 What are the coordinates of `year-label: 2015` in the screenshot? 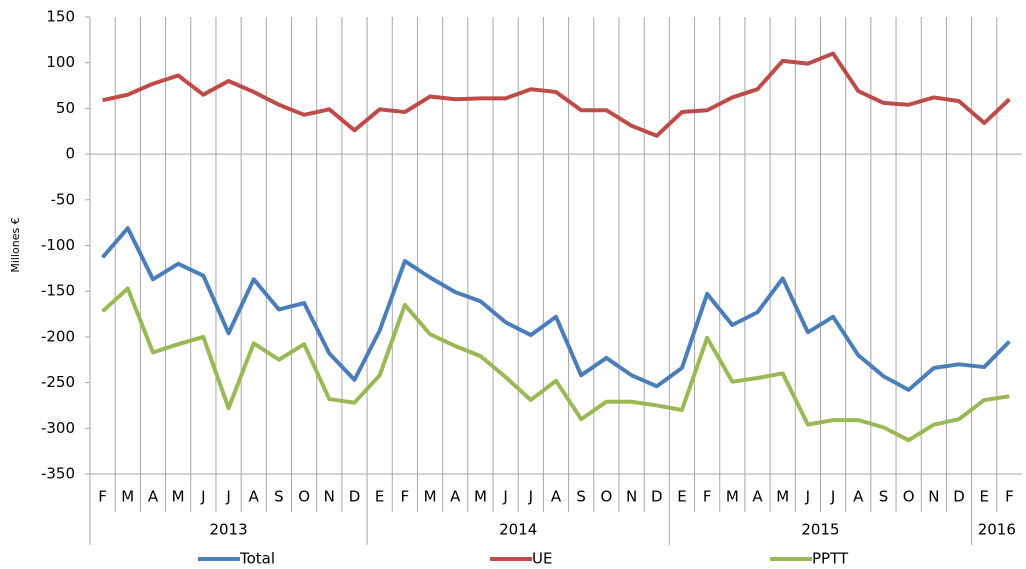 It's located at (820, 530).